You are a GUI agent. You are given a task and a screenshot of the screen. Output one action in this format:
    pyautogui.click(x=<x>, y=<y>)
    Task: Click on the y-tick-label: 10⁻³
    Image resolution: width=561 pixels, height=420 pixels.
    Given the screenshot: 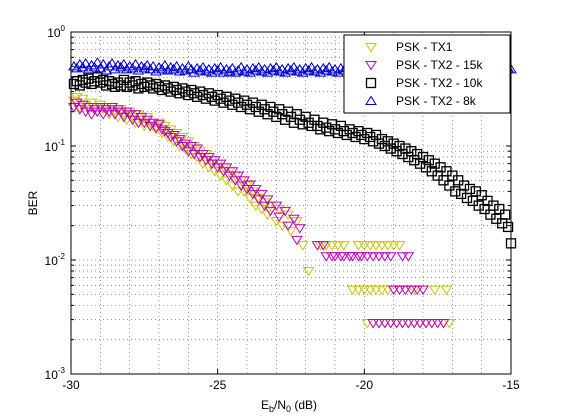 What is the action you would take?
    pyautogui.click(x=55, y=374)
    